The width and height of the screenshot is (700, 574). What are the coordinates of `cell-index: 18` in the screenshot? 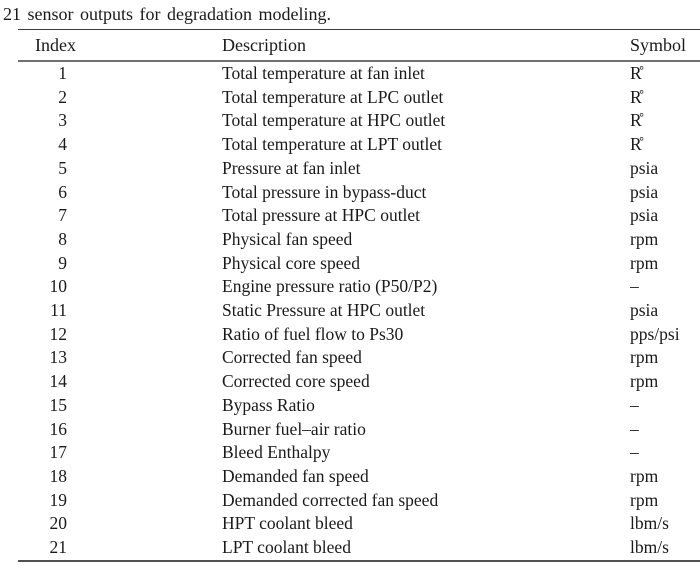 It's located at (120, 477).